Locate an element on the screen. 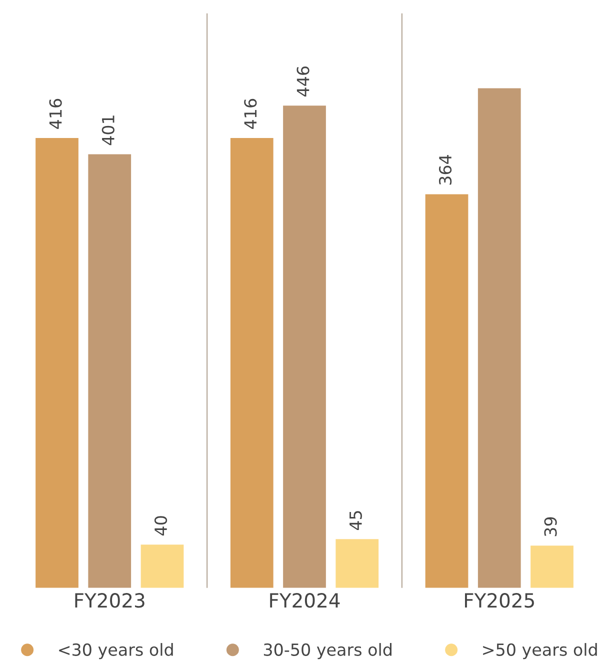 The width and height of the screenshot is (609, 668). legend-label: >50 years old is located at coordinates (540, 651).